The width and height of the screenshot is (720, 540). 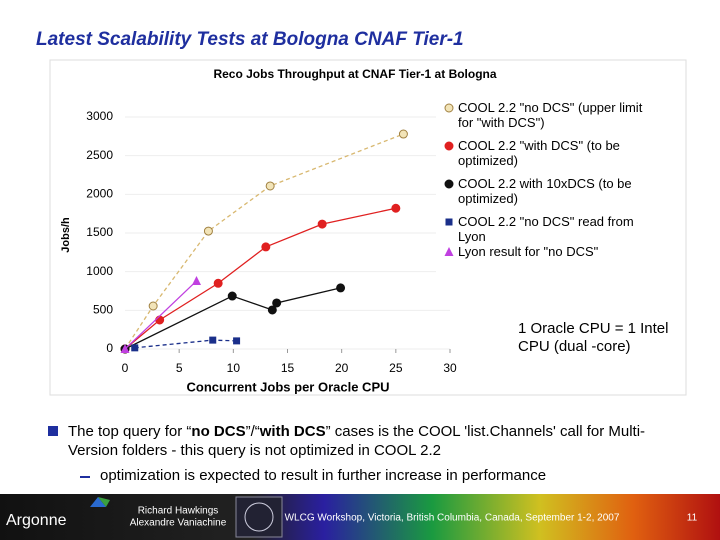 I want to click on footer-author: Alexandre Vaniachine, so click(x=178, y=523).